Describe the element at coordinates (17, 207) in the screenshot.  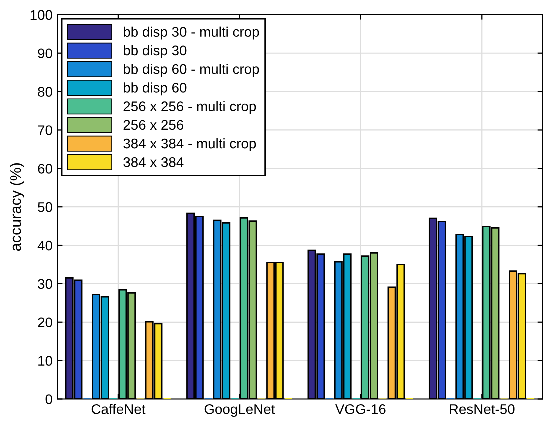
I see `y-axis-title: accuracy (%)` at that location.